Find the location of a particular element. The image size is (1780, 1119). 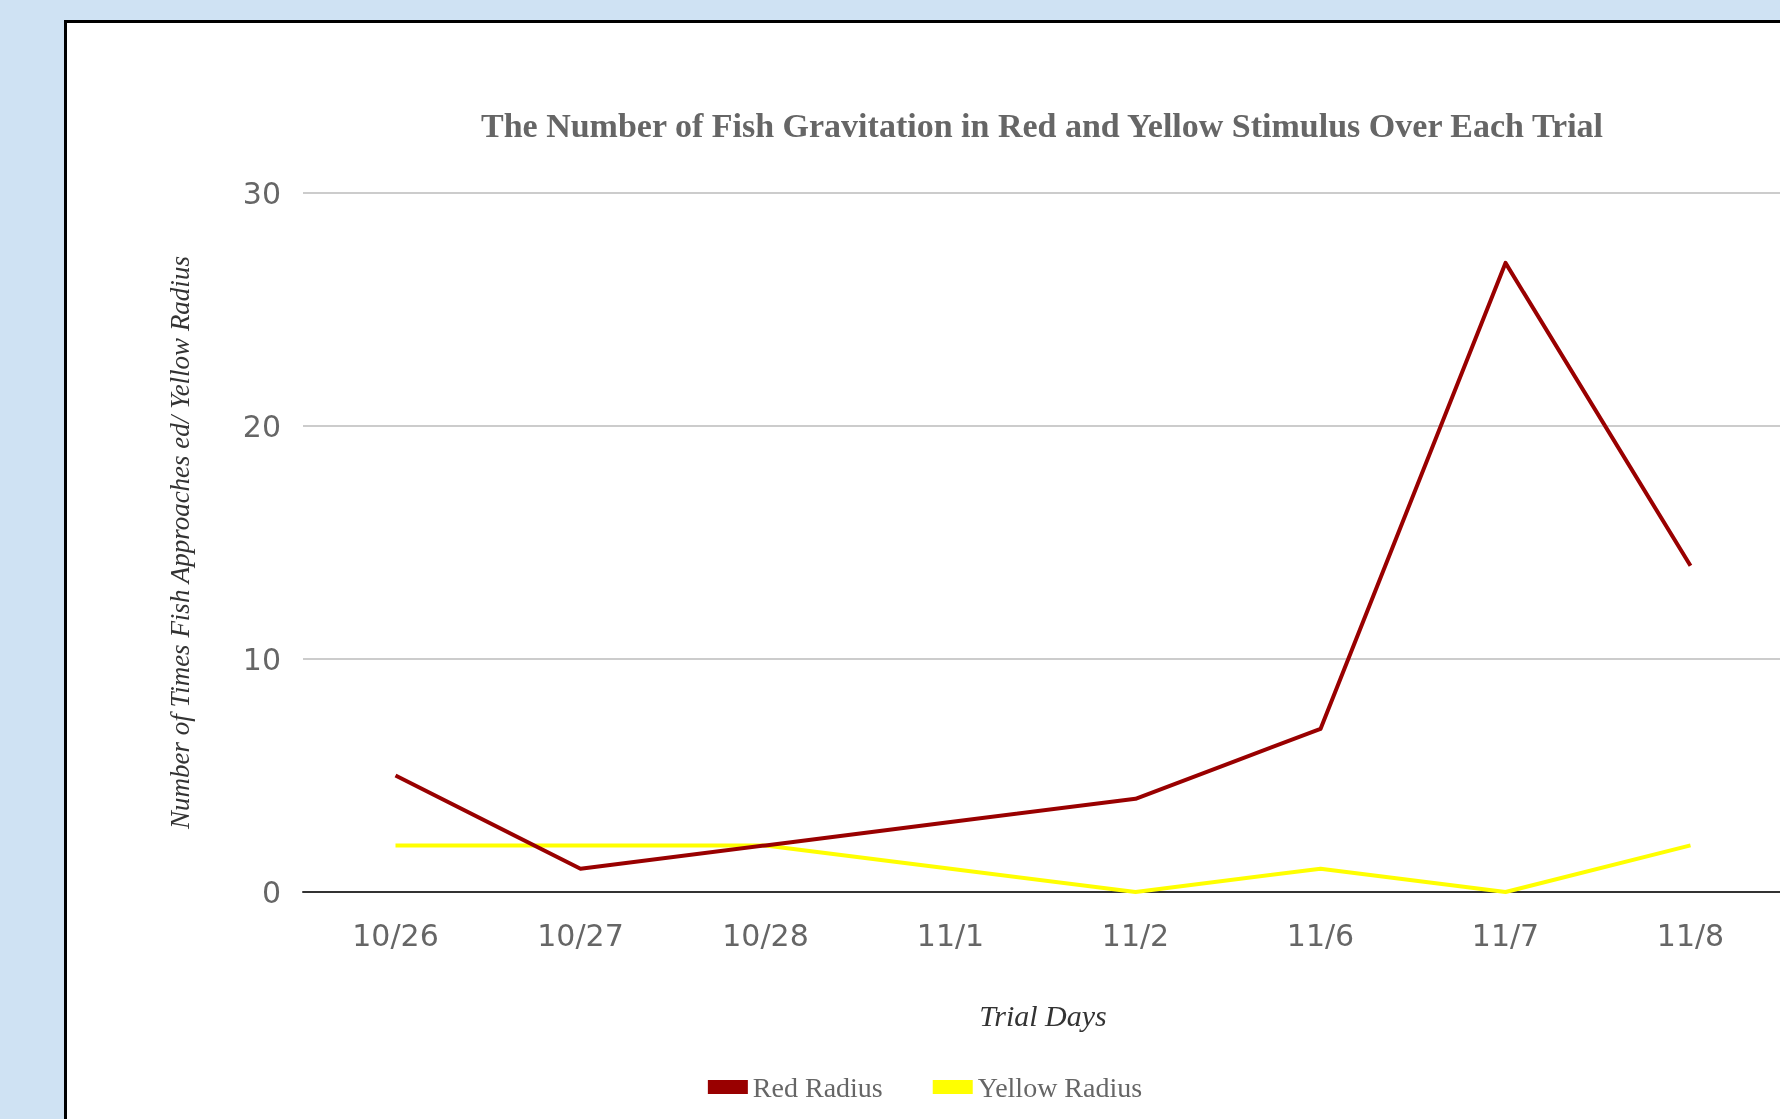

x-tick-label: 11/8 is located at coordinates (1690, 935).